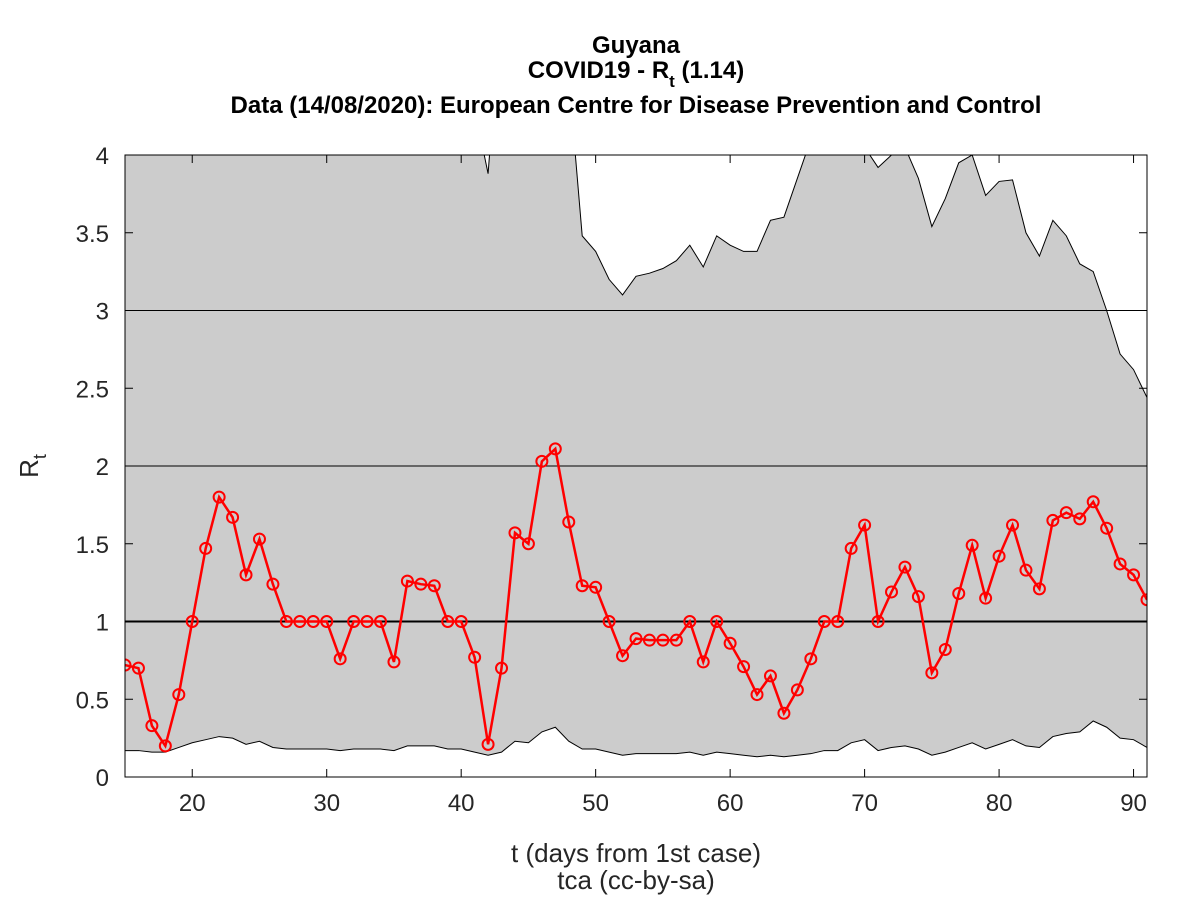 This screenshot has height=900, width=1200. I want to click on y-tick-label: 3.5, so click(92, 234).